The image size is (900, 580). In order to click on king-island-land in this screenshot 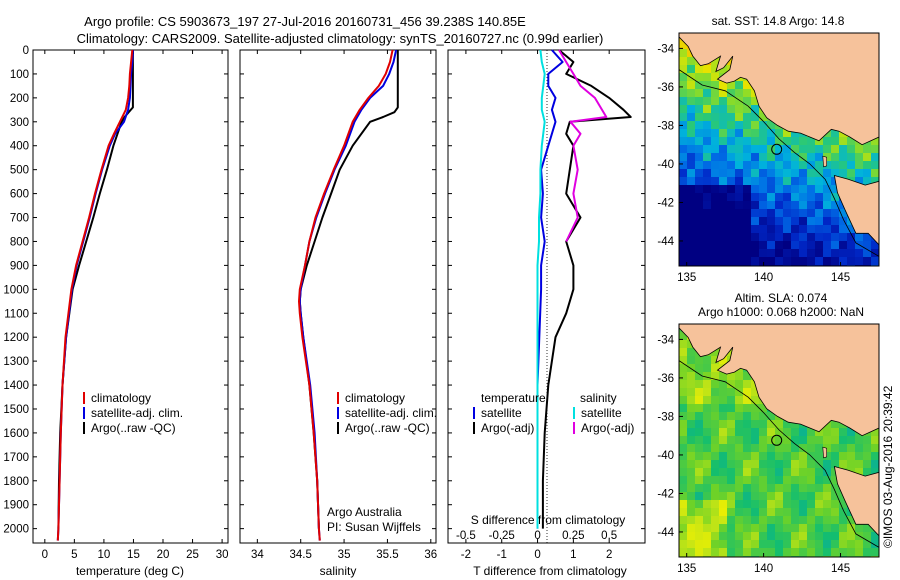, I will do `click(824, 452)`.